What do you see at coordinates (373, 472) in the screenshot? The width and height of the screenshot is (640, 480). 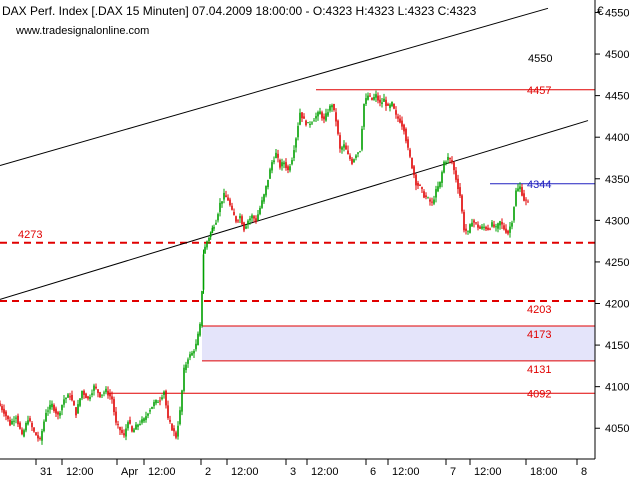 I see `x-tick-label: 6` at bounding box center [373, 472].